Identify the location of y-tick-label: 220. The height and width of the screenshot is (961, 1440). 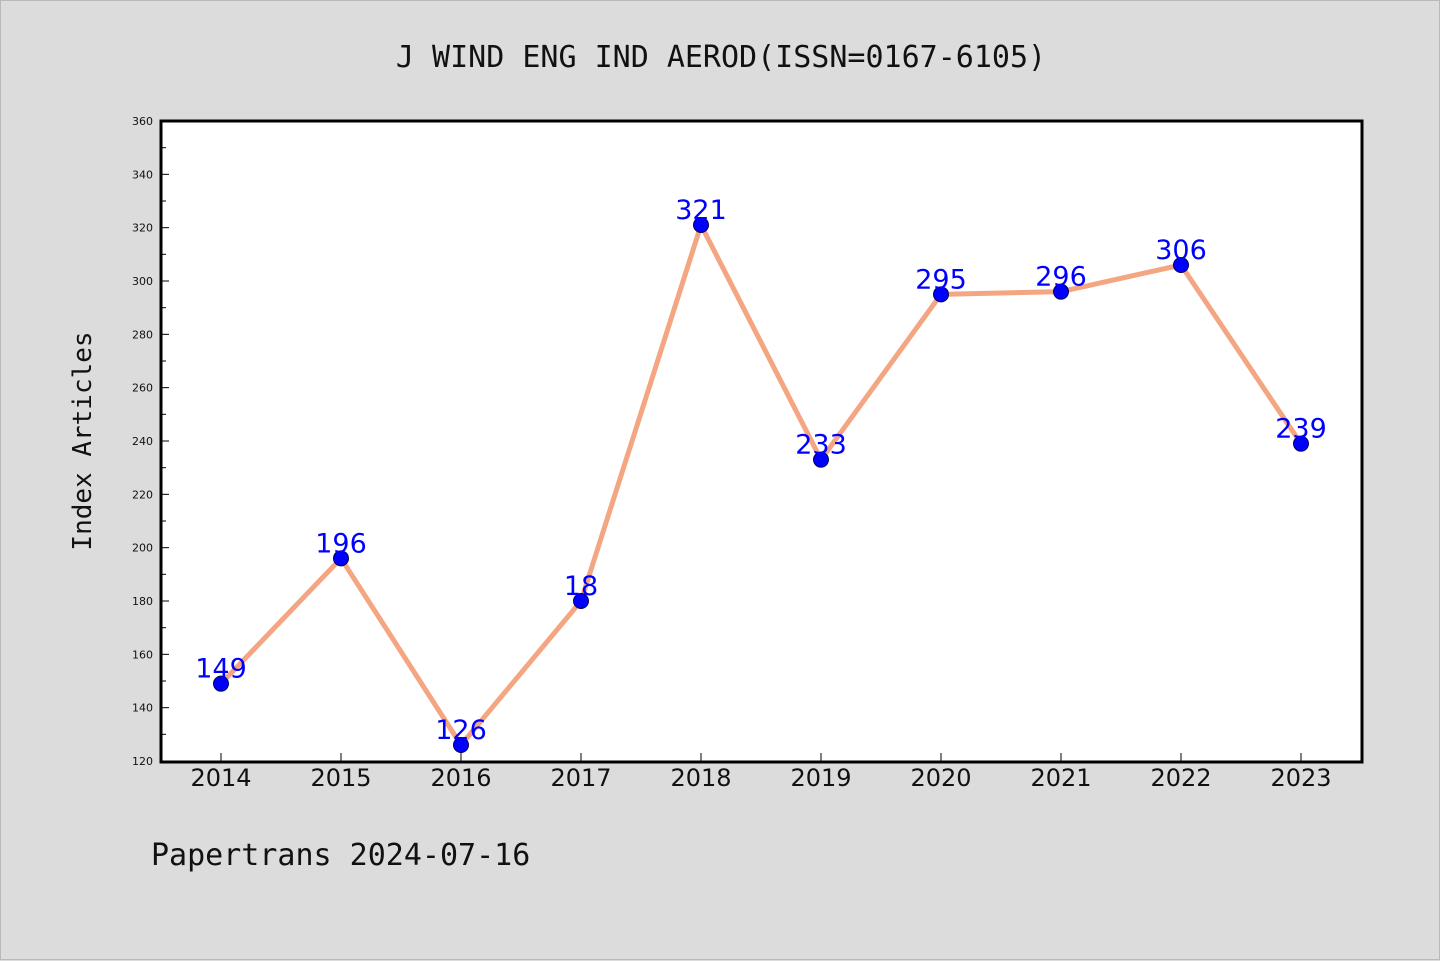
(142, 494).